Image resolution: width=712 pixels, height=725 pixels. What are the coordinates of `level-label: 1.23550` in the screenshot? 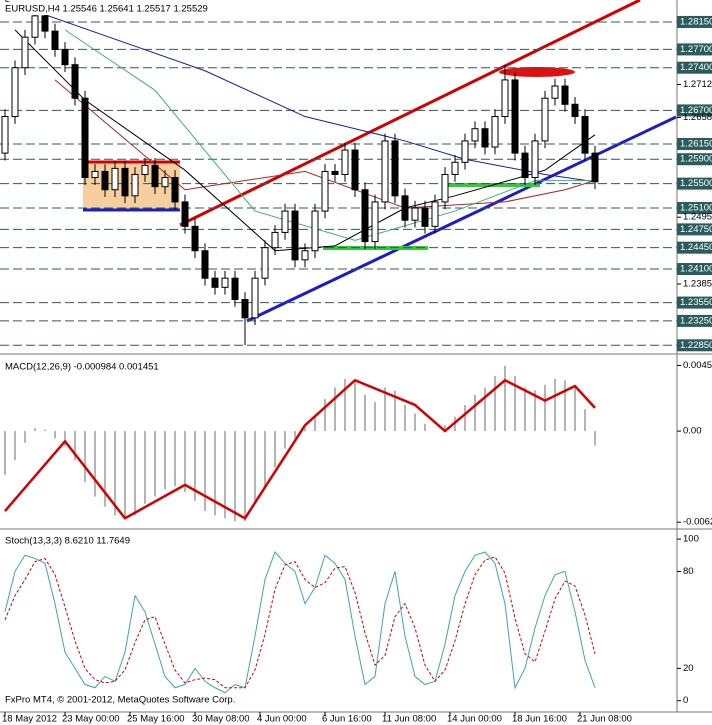 It's located at (696, 302).